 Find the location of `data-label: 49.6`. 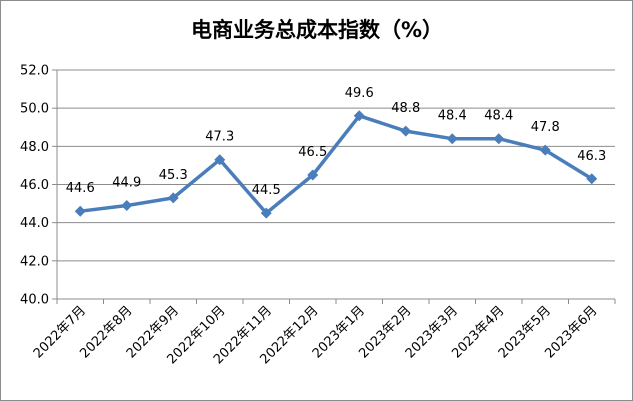

data-label: 49.6 is located at coordinates (359, 93).